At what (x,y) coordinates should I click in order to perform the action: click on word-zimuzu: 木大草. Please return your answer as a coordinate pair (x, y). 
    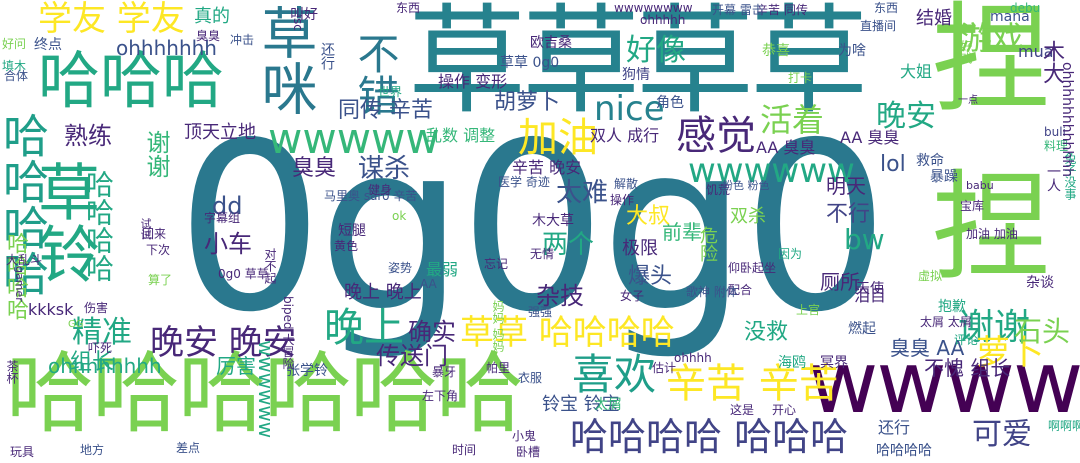
    Looking at the image, I should click on (553, 221).